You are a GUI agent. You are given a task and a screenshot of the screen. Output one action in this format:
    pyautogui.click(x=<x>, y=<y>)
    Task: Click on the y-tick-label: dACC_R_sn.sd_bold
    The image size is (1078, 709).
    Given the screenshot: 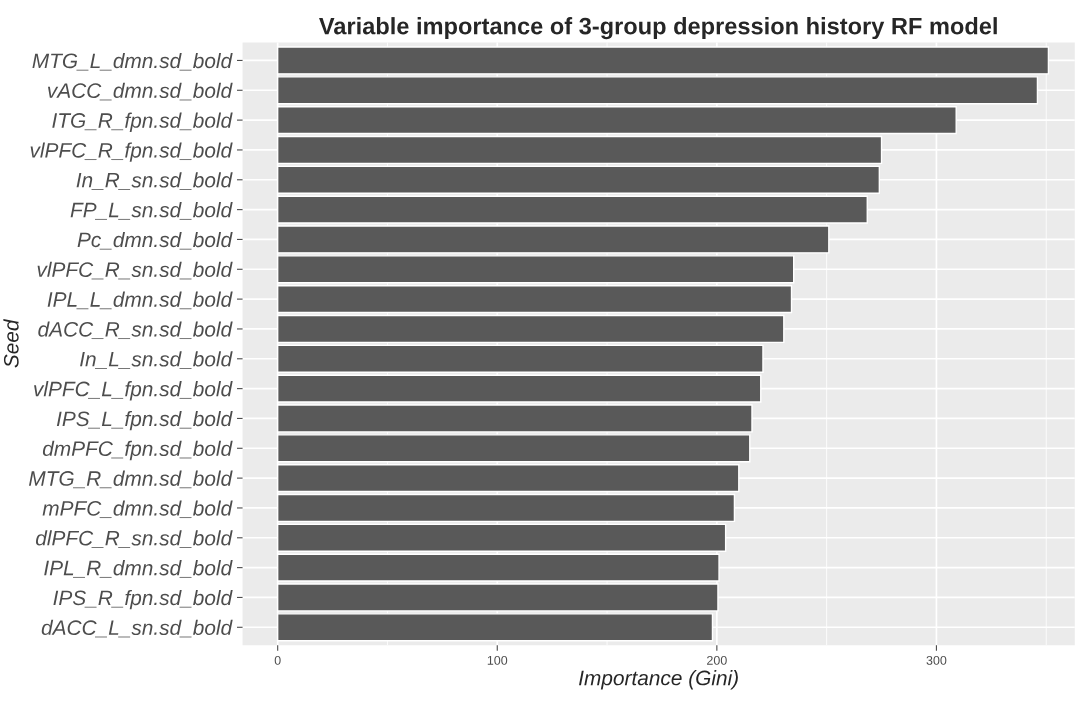 What is the action you would take?
    pyautogui.click(x=135, y=330)
    